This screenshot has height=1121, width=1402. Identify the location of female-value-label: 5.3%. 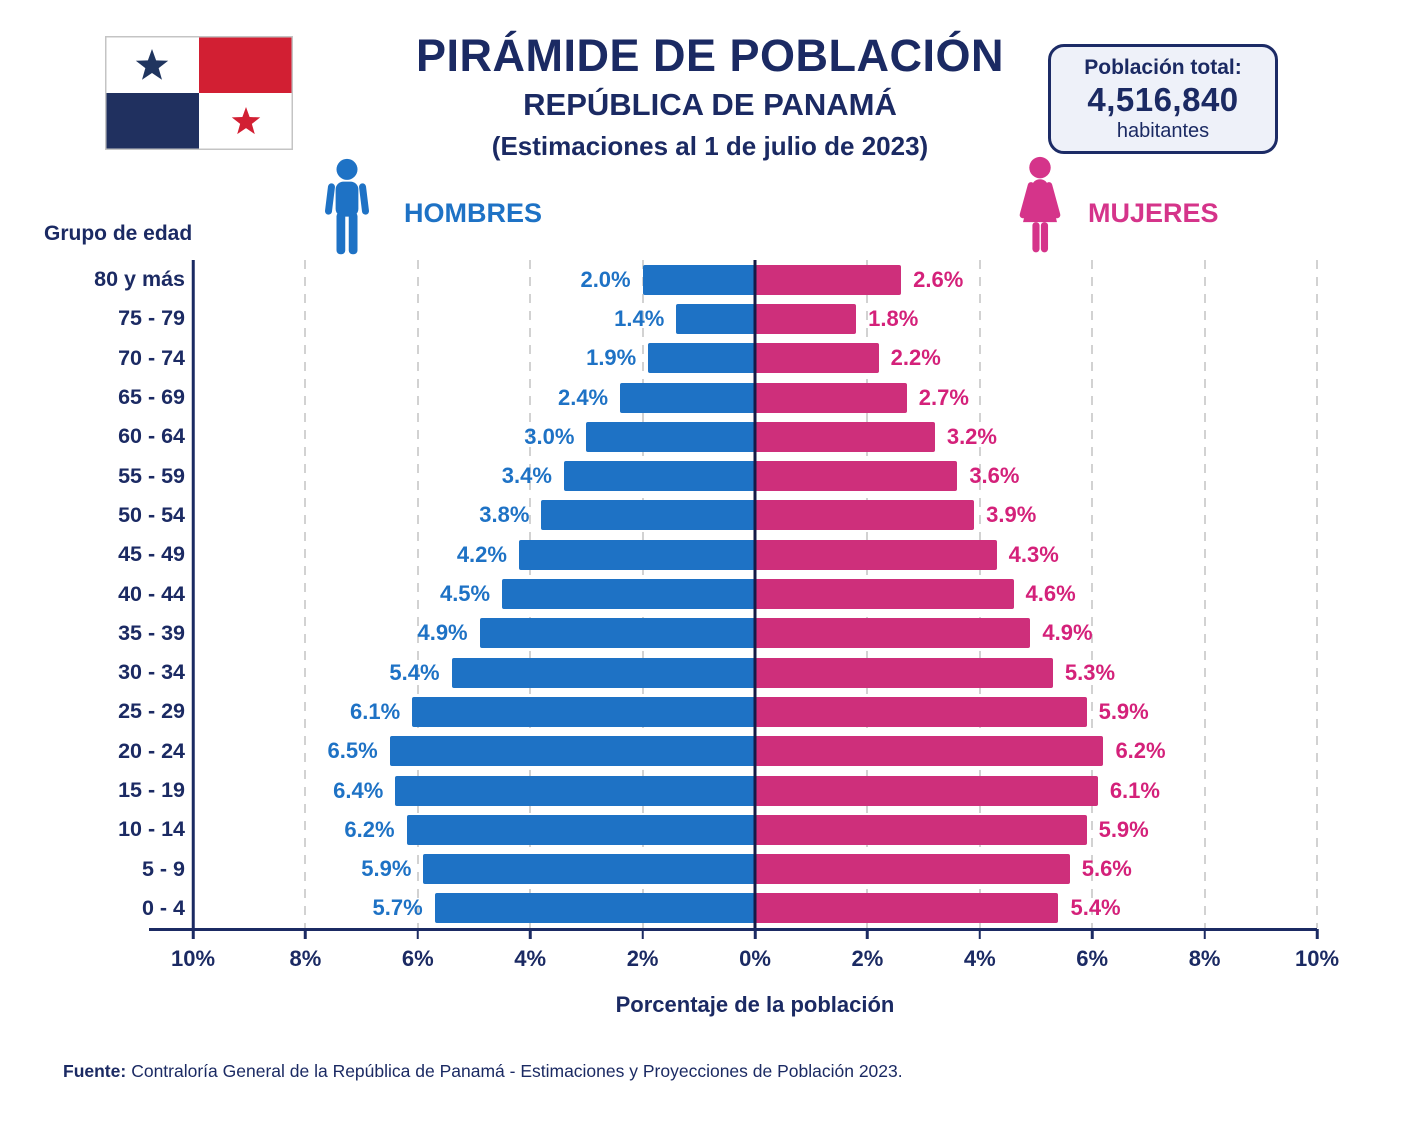
(1090, 672).